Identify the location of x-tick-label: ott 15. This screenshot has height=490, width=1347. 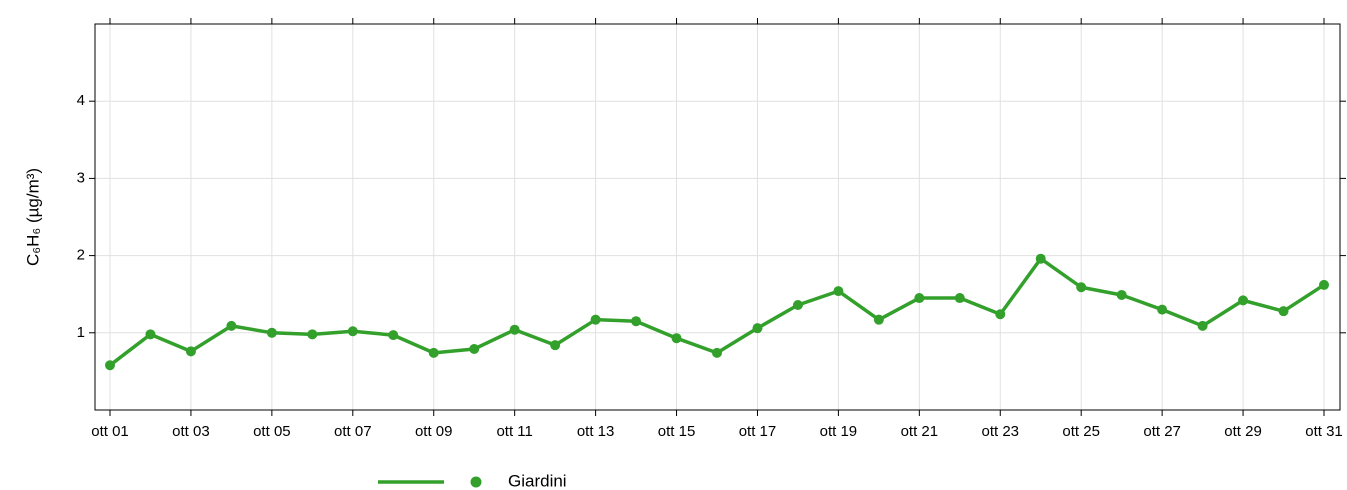
(677, 431).